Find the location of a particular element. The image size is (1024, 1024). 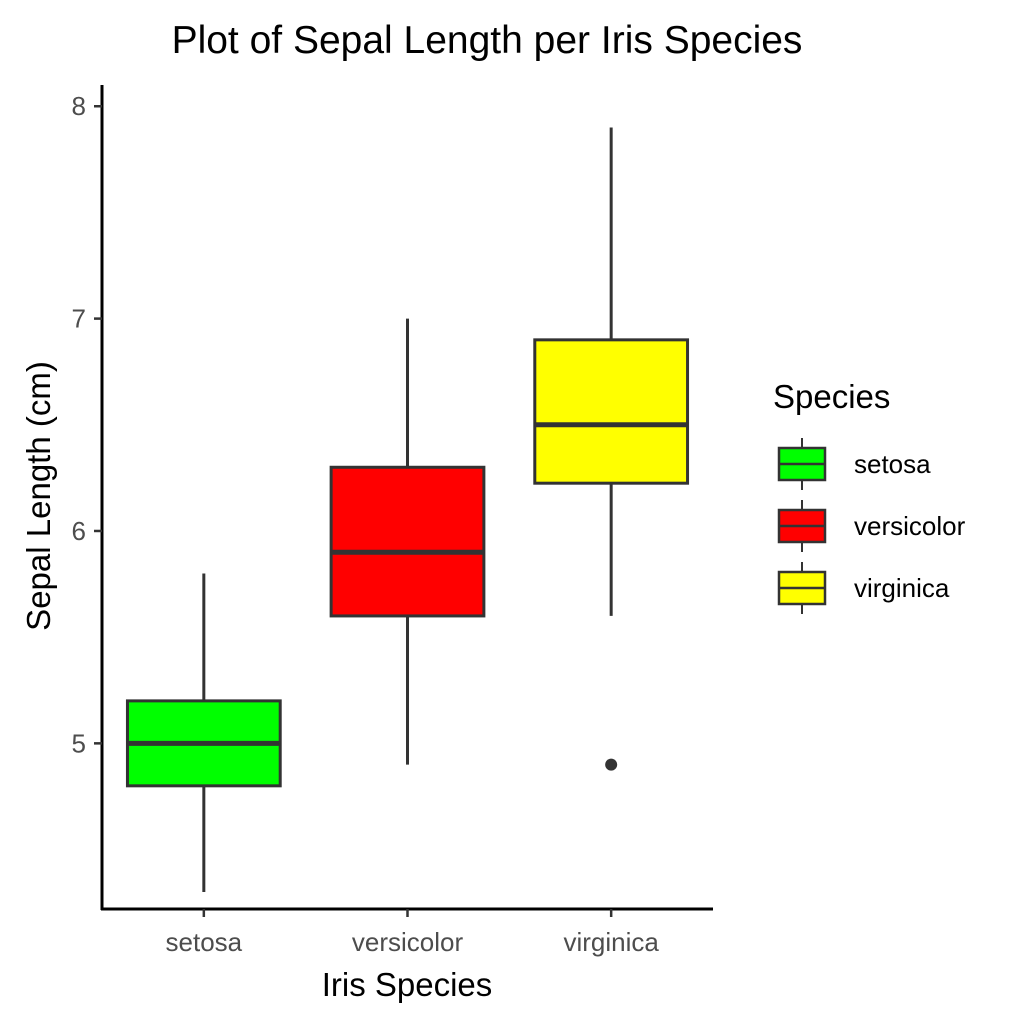

legend-label-setosa: setosa is located at coordinates (892, 464).